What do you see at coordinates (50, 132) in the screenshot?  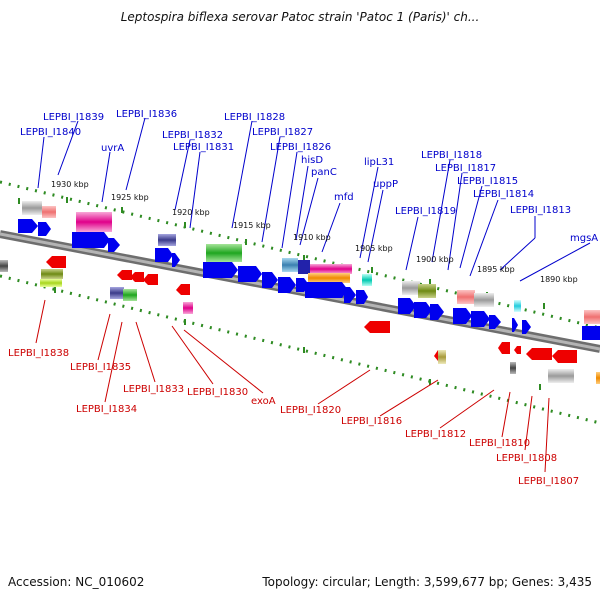 I see `gene-label: LEPBI_I1840` at bounding box center [50, 132].